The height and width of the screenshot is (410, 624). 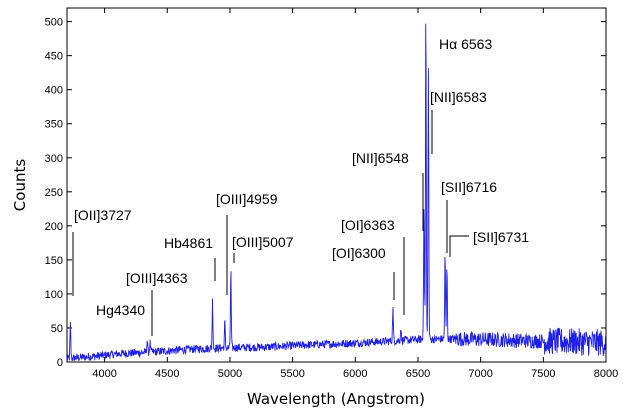 I want to click on annotation-label: [NII]6548, so click(x=380, y=158).